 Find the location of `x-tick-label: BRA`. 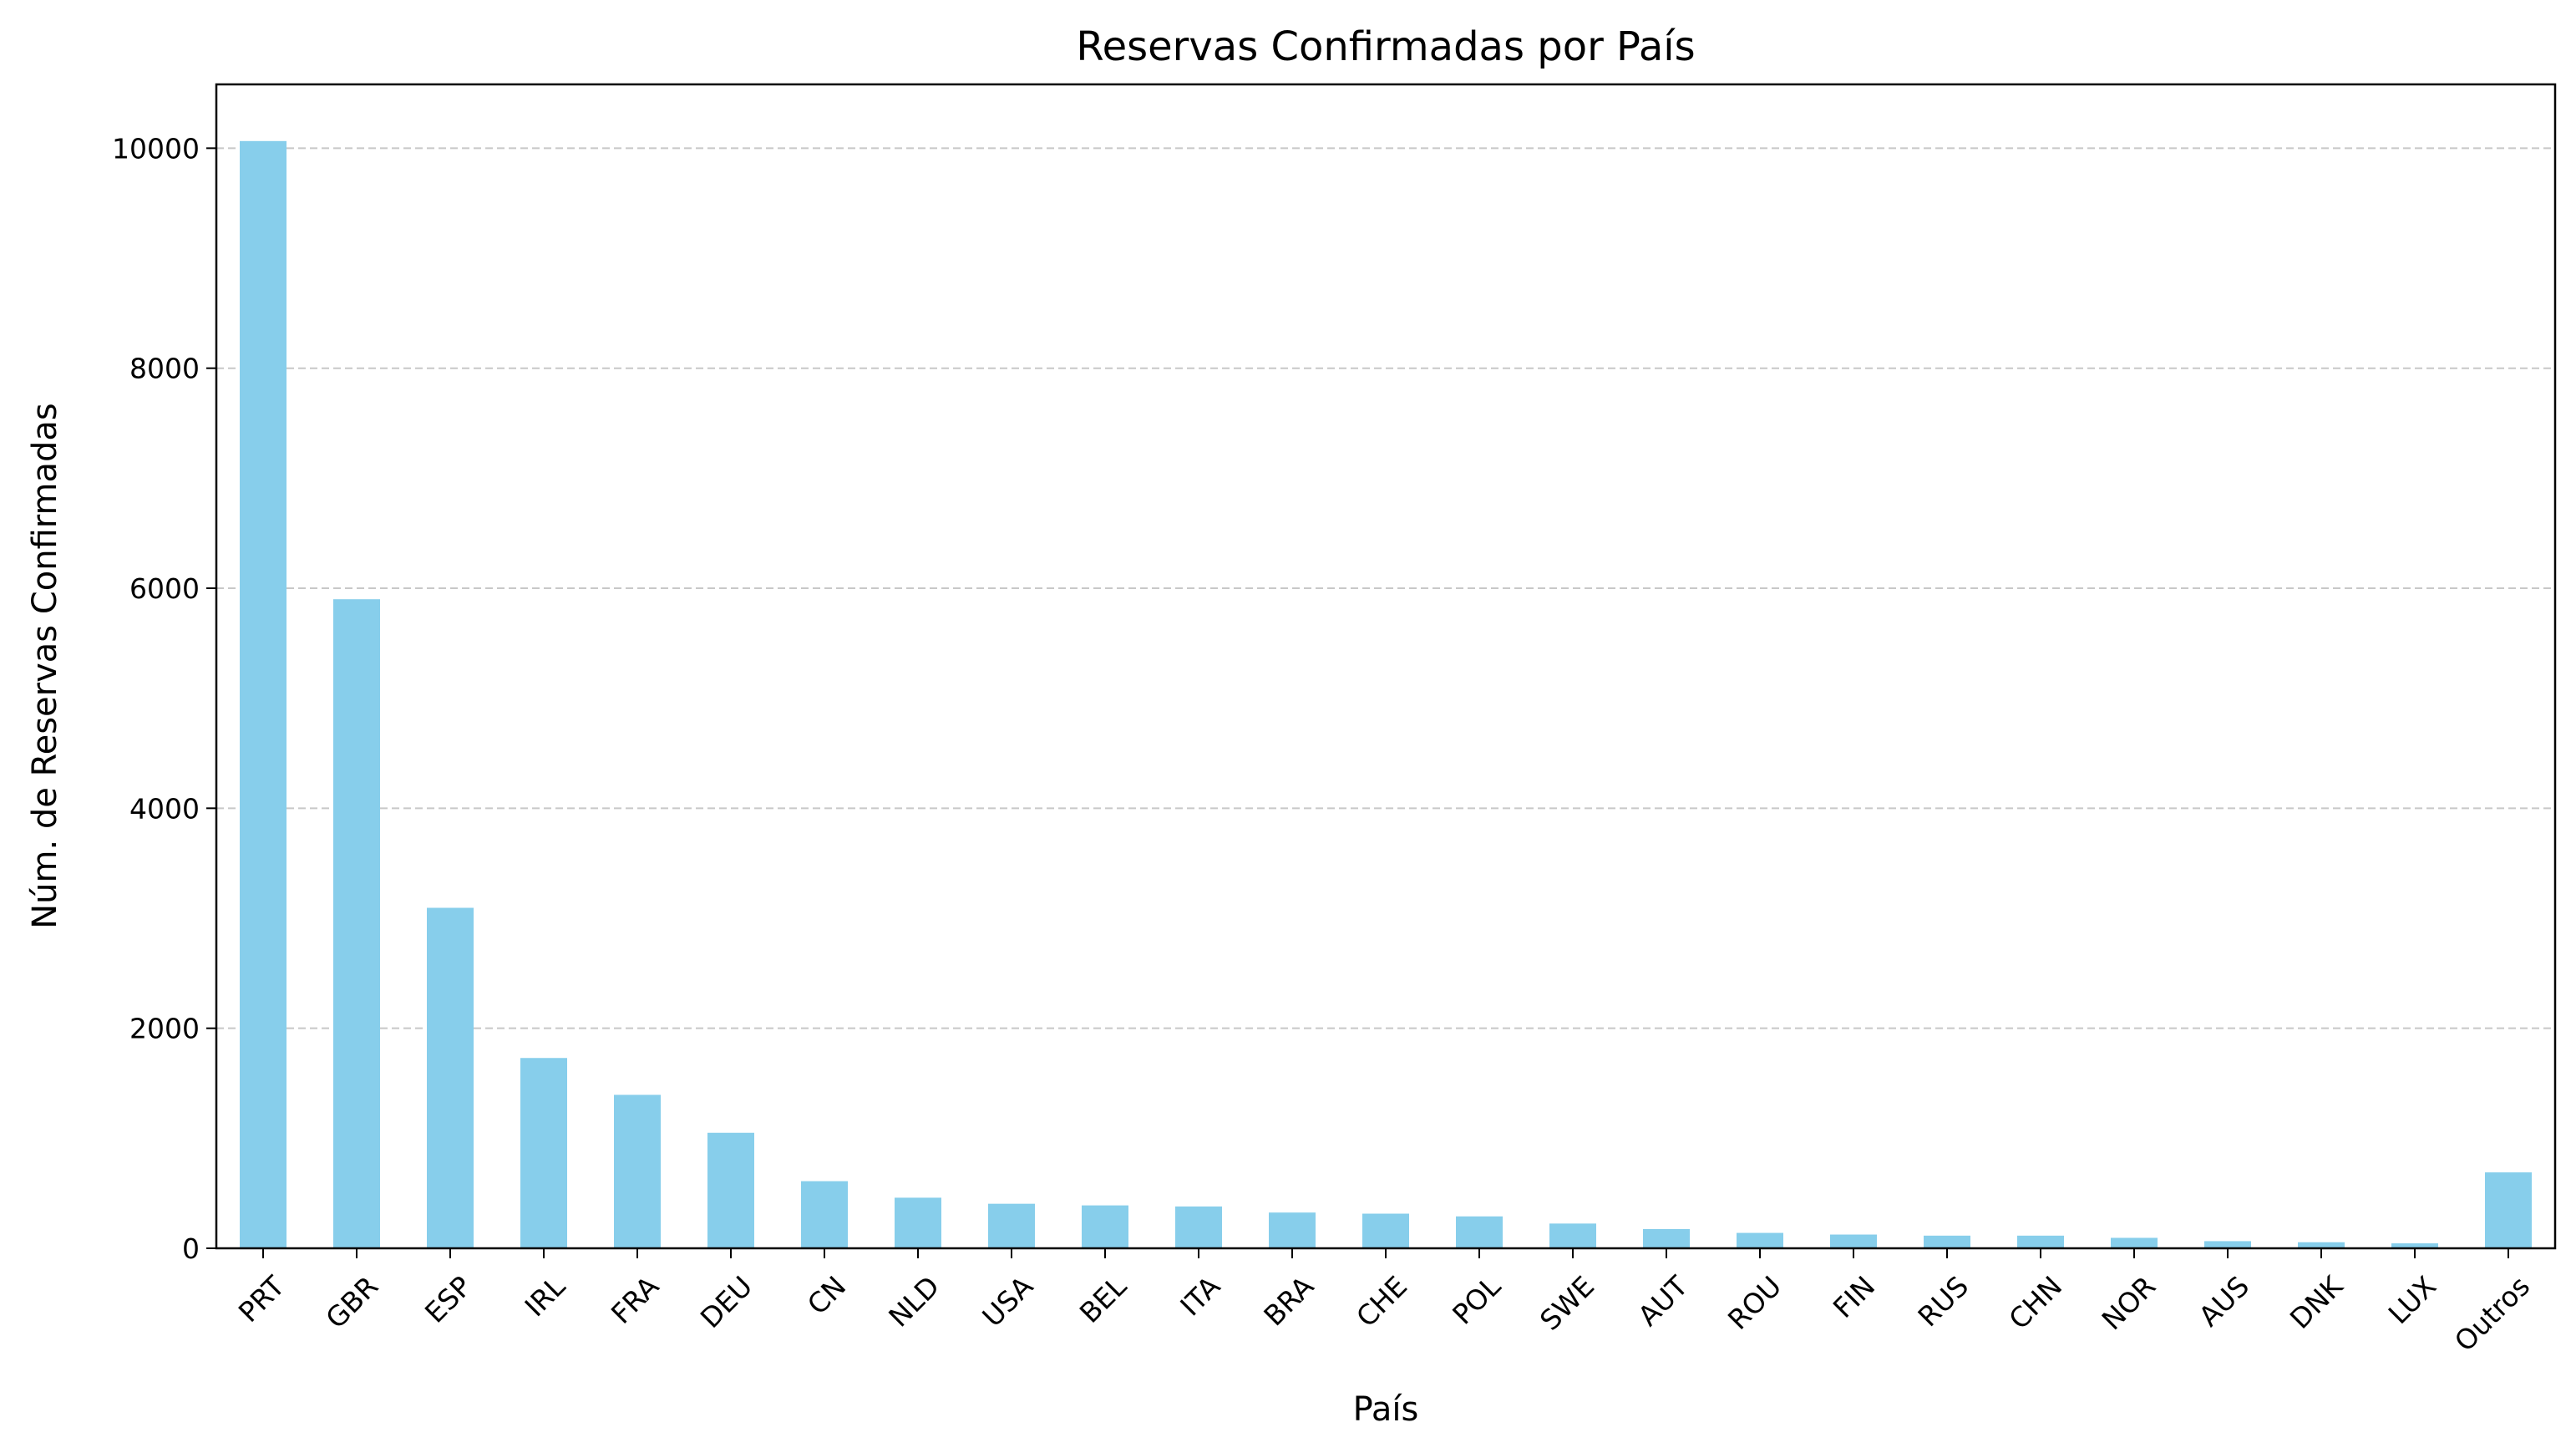

x-tick-label: BRA is located at coordinates (1288, 1300).